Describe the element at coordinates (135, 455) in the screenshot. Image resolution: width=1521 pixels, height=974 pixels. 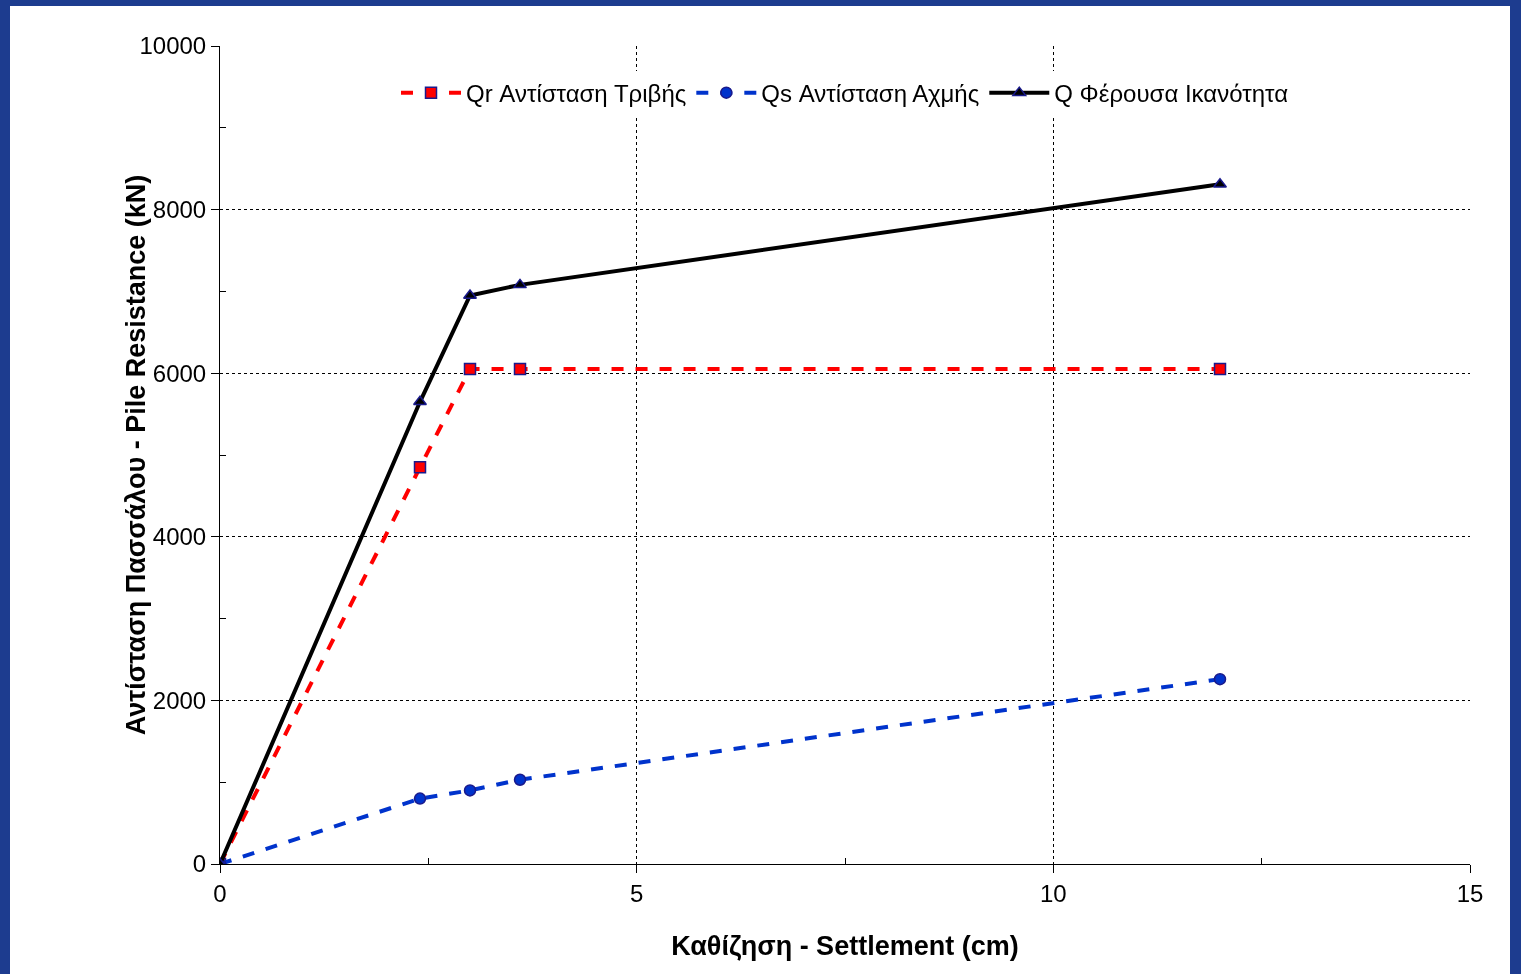
I see `y-axis-title: Αντίσταση Πασσάλου - Pile Resistance (kN)` at that location.